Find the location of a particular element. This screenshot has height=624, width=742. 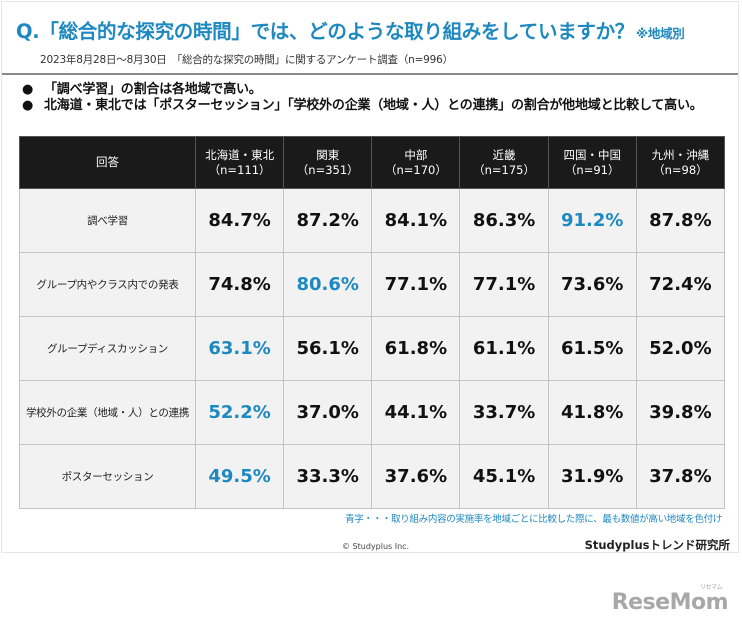

region-name: 北海道・東北 is located at coordinates (240, 154).